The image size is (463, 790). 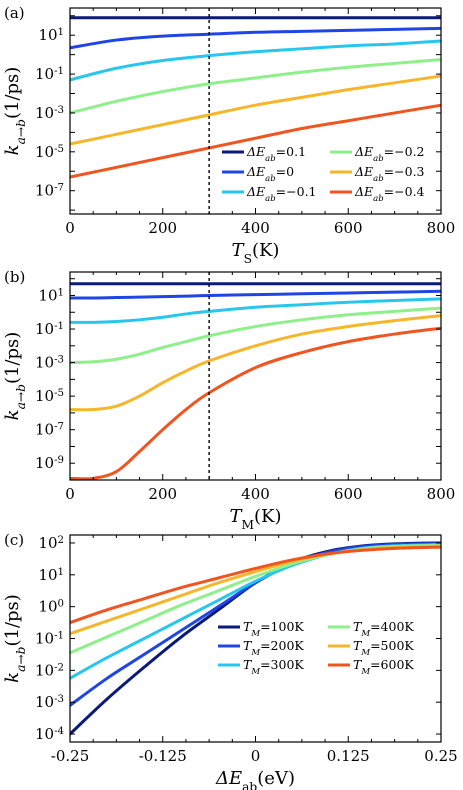 I want to click on legend-item: ΔEab=−0.2, so click(x=377, y=154).